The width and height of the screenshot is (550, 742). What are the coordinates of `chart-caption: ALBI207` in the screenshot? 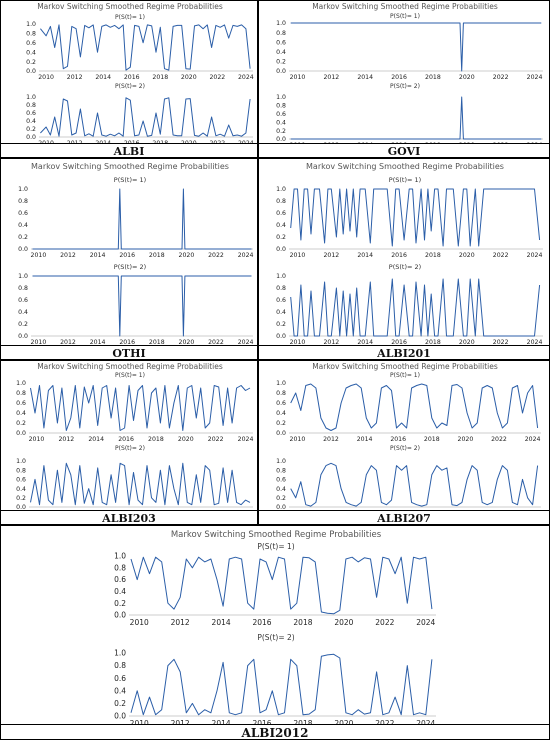 It's located at (404, 518).